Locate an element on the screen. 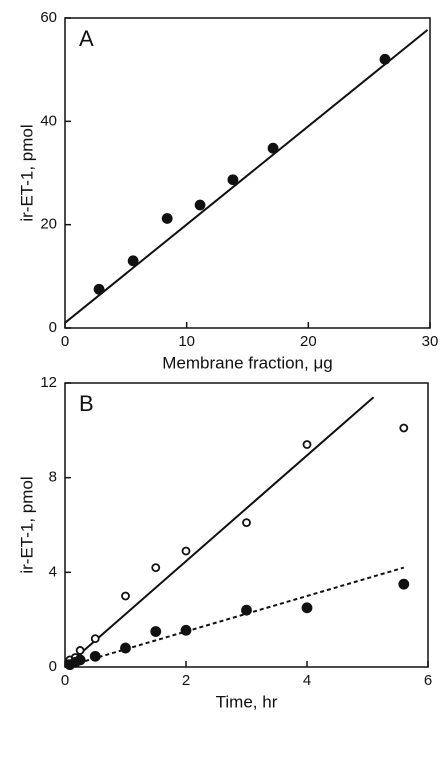 The width and height of the screenshot is (446, 766). x-tick-label: 30 is located at coordinates (430, 341).